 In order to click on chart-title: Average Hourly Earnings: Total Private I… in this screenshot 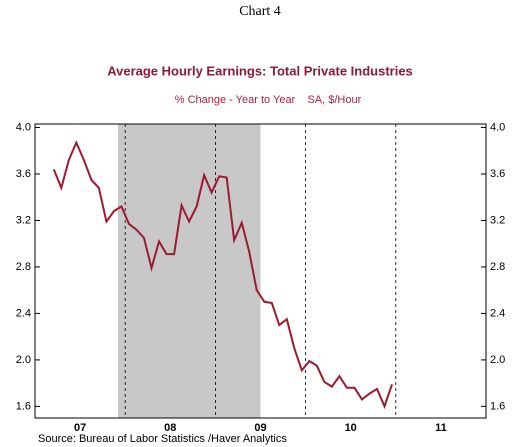, I will do `click(260, 70)`.